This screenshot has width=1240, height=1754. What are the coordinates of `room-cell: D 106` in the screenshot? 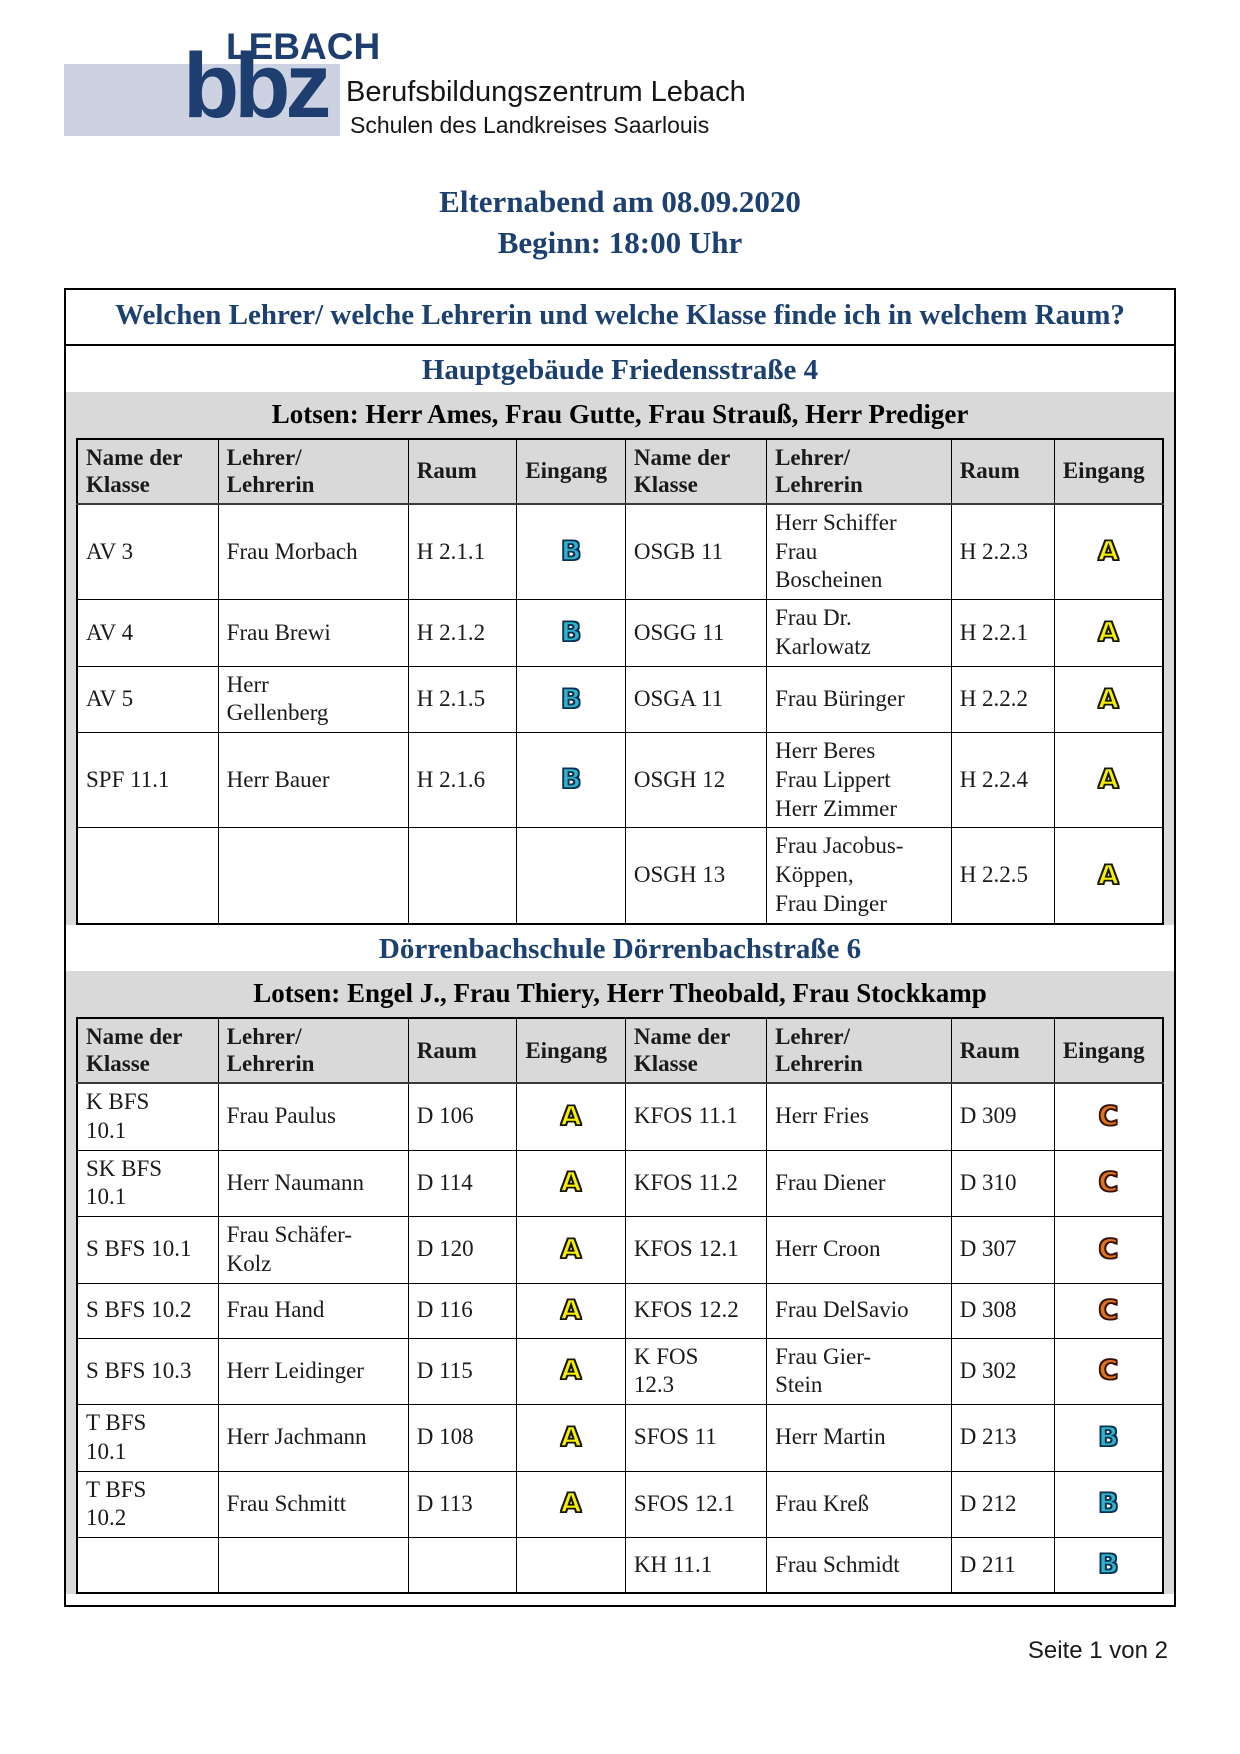 It's located at (462, 1116).